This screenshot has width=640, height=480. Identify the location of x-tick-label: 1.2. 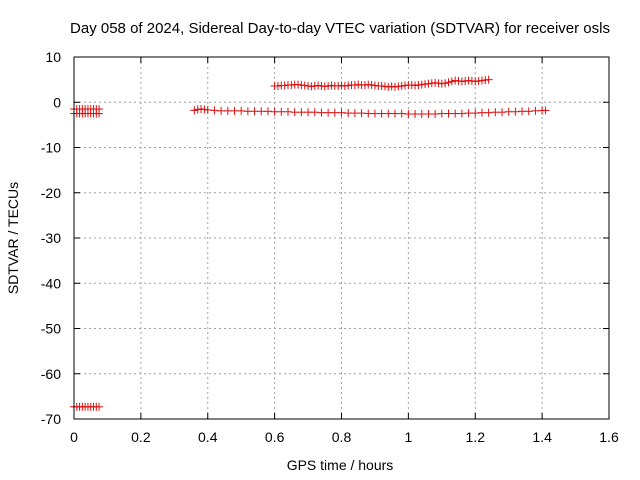
(476, 437).